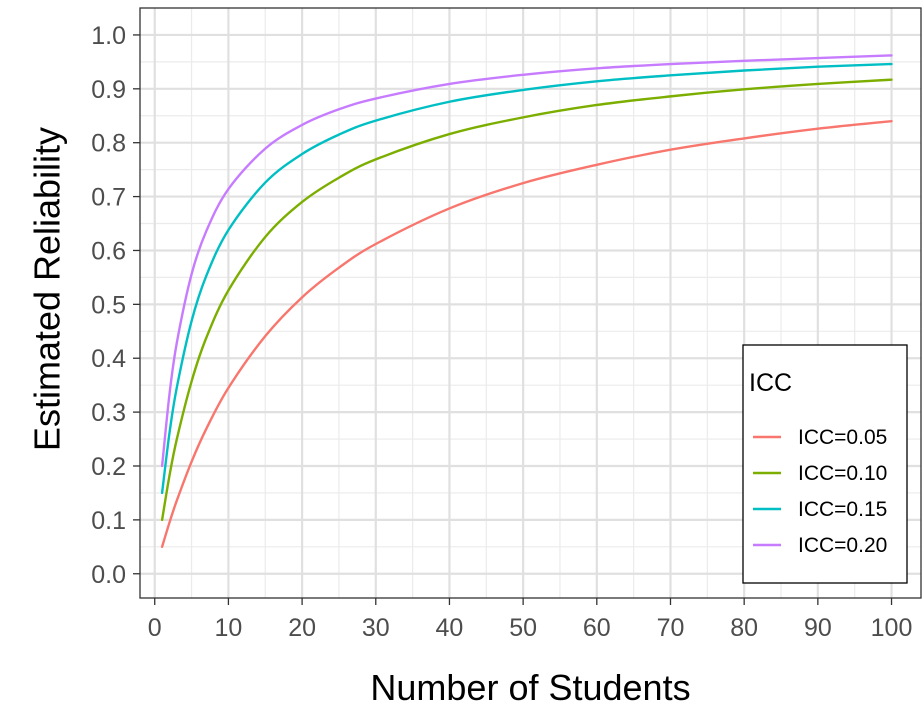 The height and width of the screenshot is (708, 924). What do you see at coordinates (47, 289) in the screenshot?
I see `y-axis-title: Estimated Reliability` at bounding box center [47, 289].